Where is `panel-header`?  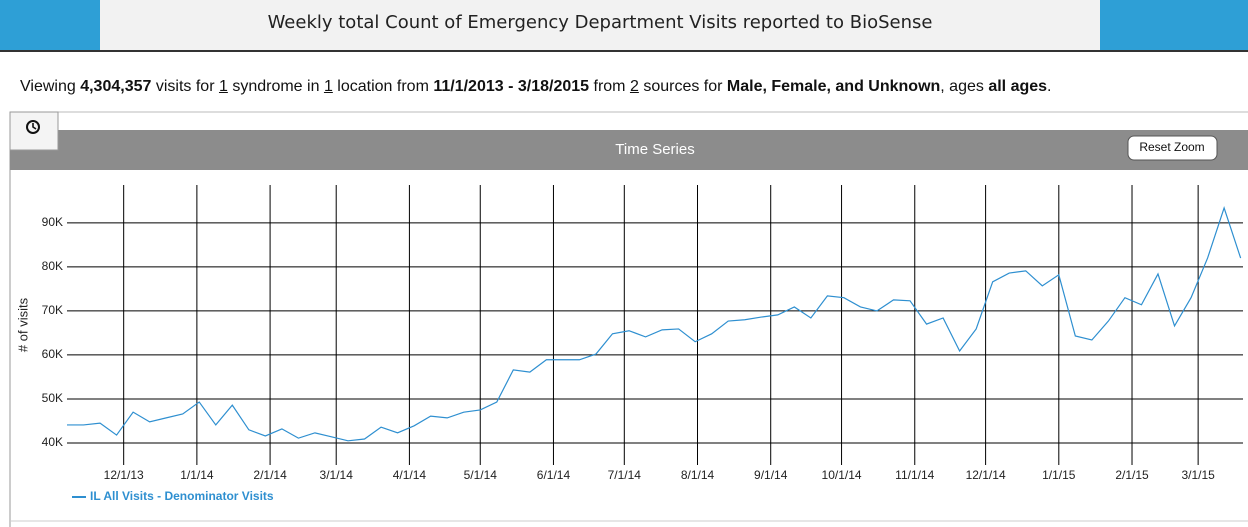
panel-header is located at coordinates (629, 150).